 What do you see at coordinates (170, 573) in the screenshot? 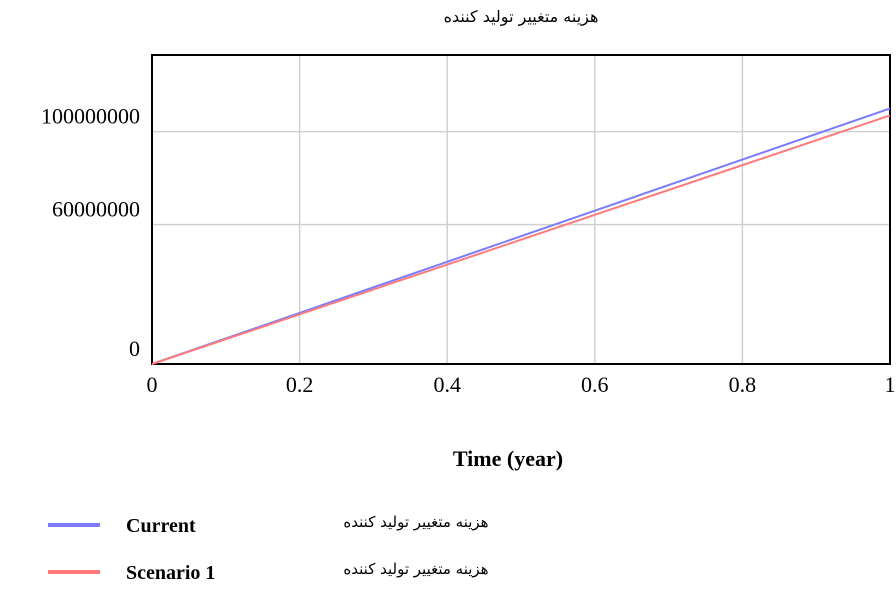
I see `legend-label: Scenario 1` at bounding box center [170, 573].